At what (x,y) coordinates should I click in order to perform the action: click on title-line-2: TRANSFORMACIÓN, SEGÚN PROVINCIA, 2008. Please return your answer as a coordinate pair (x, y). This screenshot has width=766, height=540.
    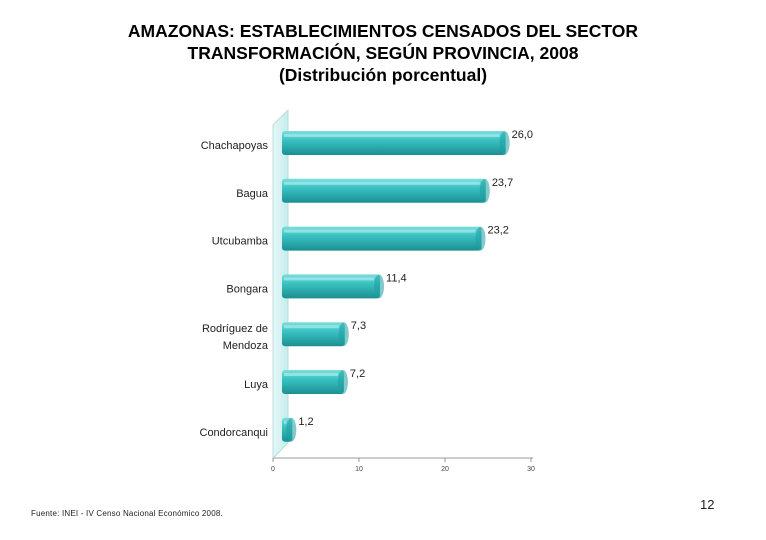
    Looking at the image, I should click on (383, 53).